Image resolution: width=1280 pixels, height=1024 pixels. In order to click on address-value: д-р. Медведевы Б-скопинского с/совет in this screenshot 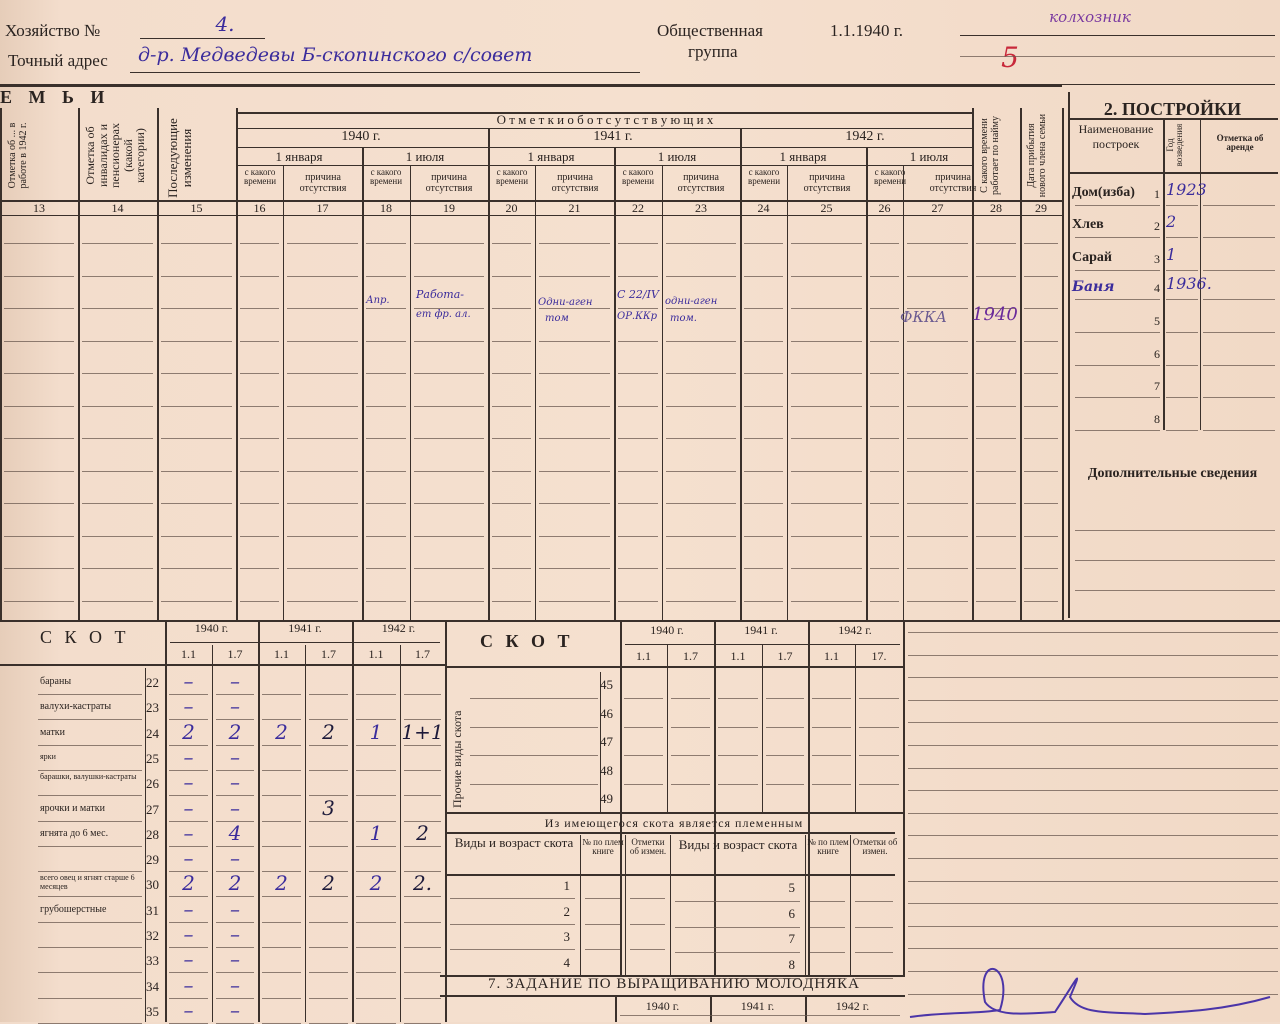, I will do `click(335, 55)`.